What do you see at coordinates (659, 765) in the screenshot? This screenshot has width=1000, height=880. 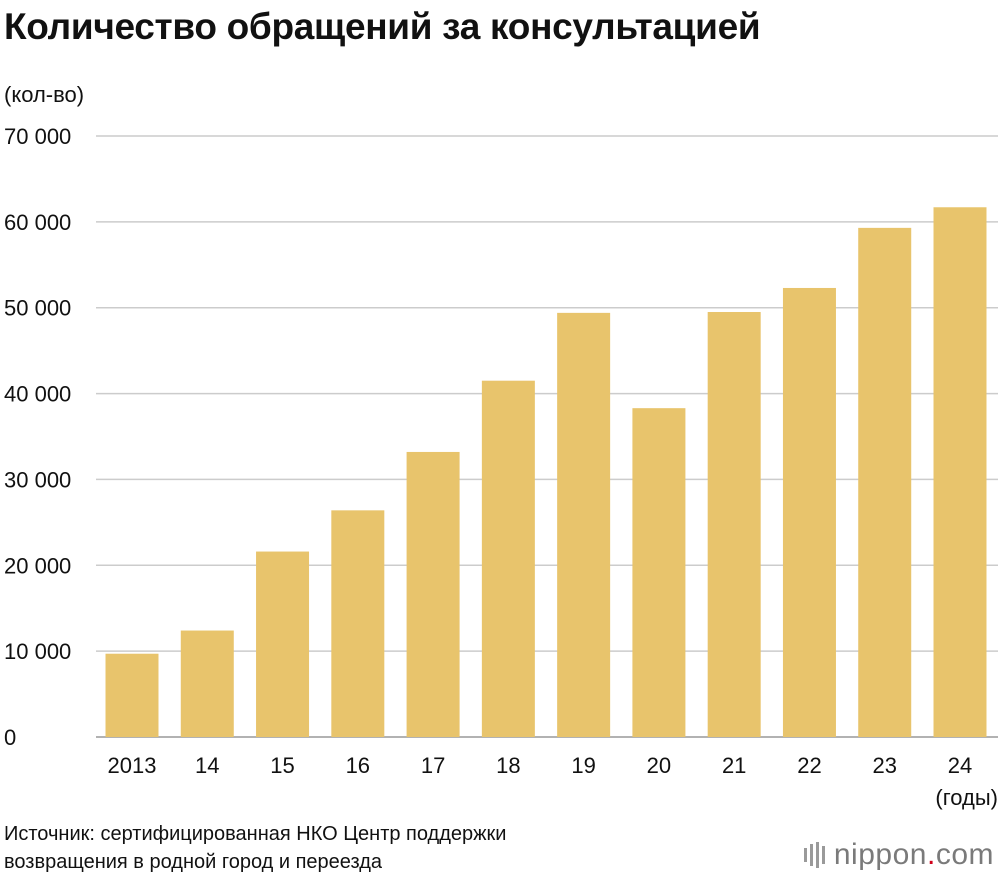 I see `x-tick-label: 20` at bounding box center [659, 765].